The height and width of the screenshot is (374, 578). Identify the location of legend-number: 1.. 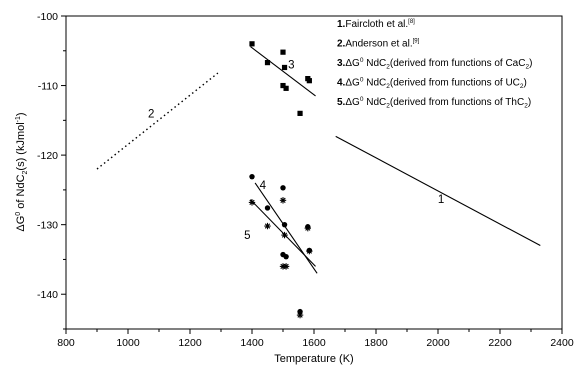
(341, 24).